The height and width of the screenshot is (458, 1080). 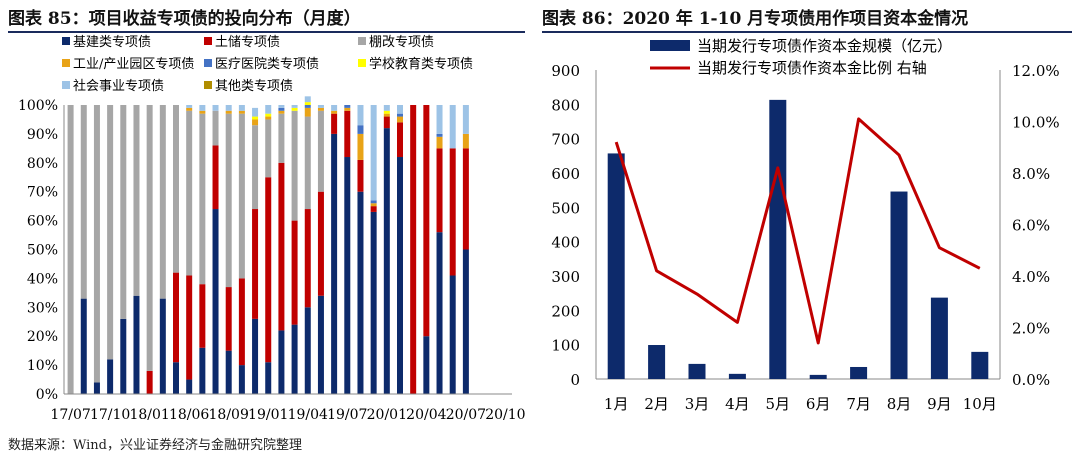 What do you see at coordinates (1031, 226) in the screenshot?
I see `right-y-tick-label: 6.0%` at bounding box center [1031, 226].